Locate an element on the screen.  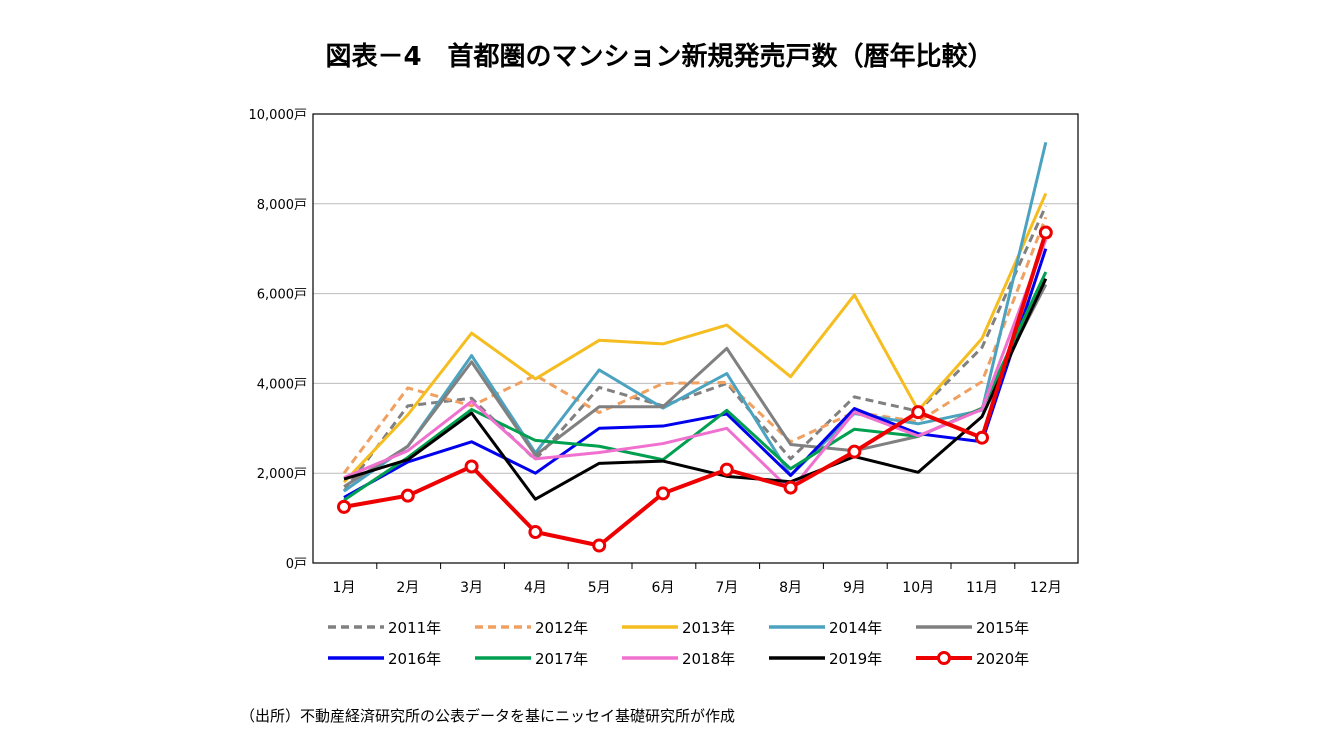
x-tick-label: 8月 is located at coordinates (790, 588).